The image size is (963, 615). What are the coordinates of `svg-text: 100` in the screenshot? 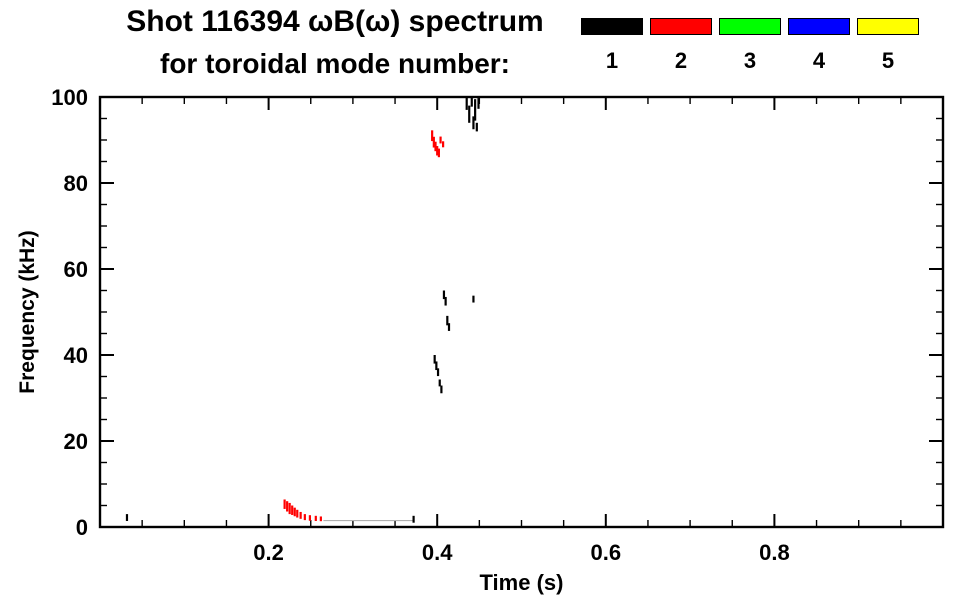 It's located at (69, 97).